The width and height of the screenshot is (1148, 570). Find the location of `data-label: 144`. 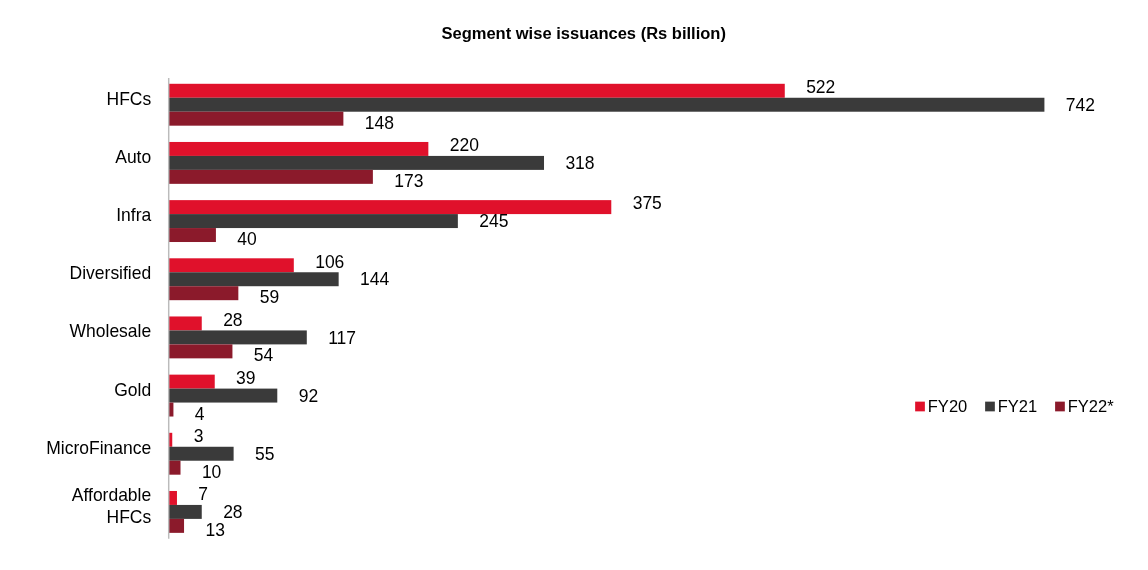

data-label: 144 is located at coordinates (375, 279).